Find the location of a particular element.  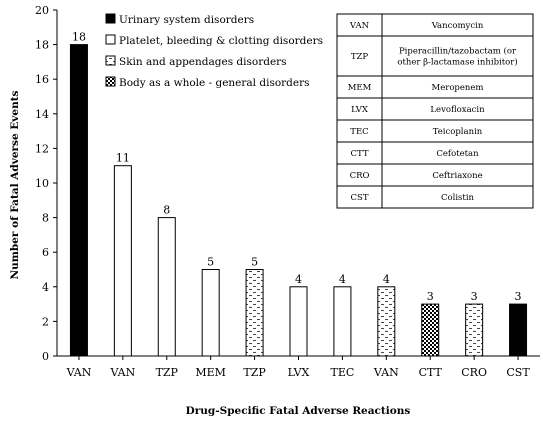

y-axis-title: Number of Fatal Adverse Events is located at coordinates (15, 184).